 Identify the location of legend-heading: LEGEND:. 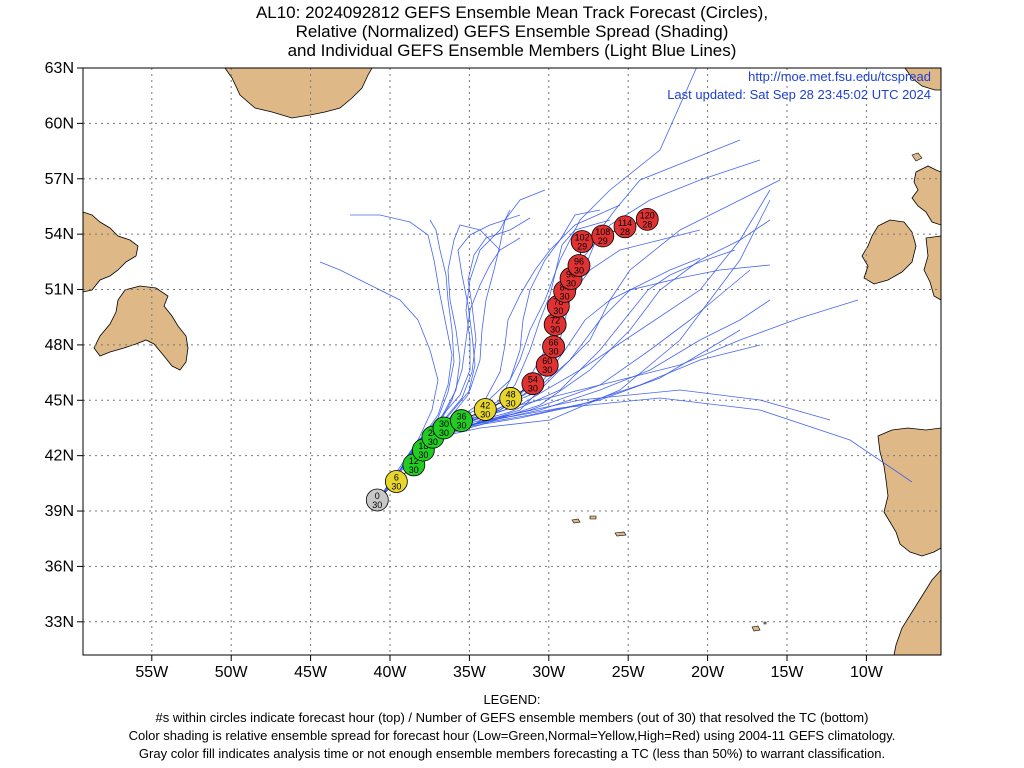
(512, 699).